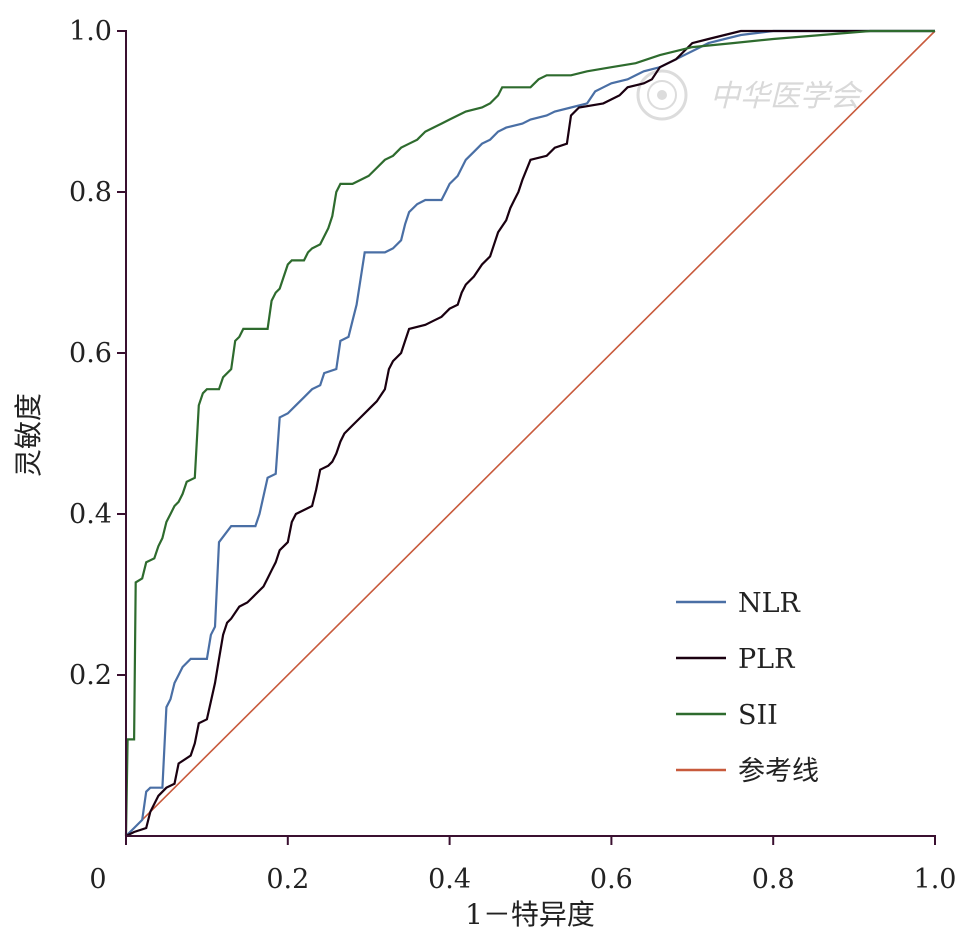 The width and height of the screenshot is (971, 933). What do you see at coordinates (90, 353) in the screenshot?
I see `y-tick-label: 0.6` at bounding box center [90, 353].